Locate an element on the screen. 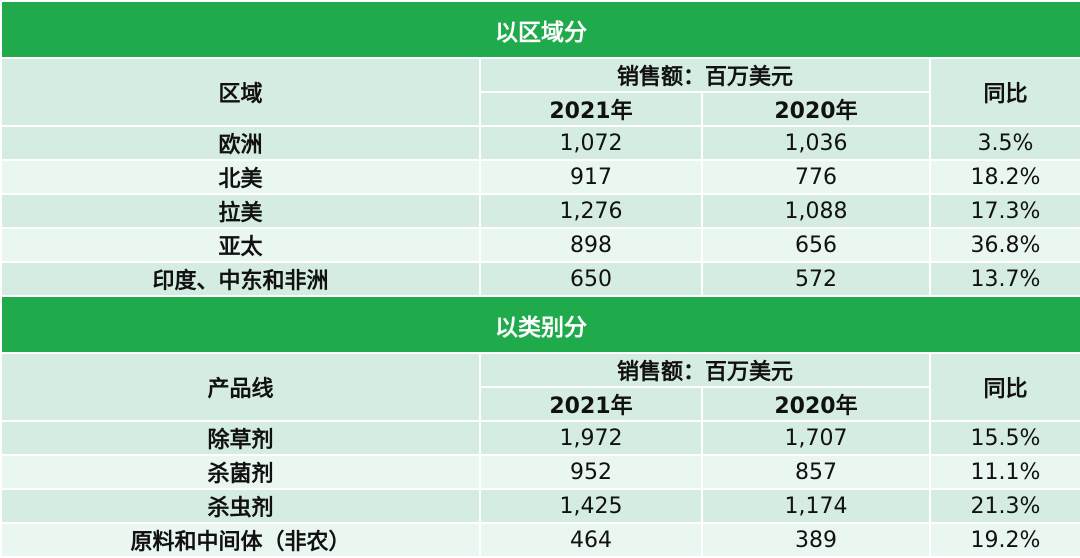 The image size is (1080, 558). table-row: 拉美 1,276 1,088 17.3% is located at coordinates (540, 211).